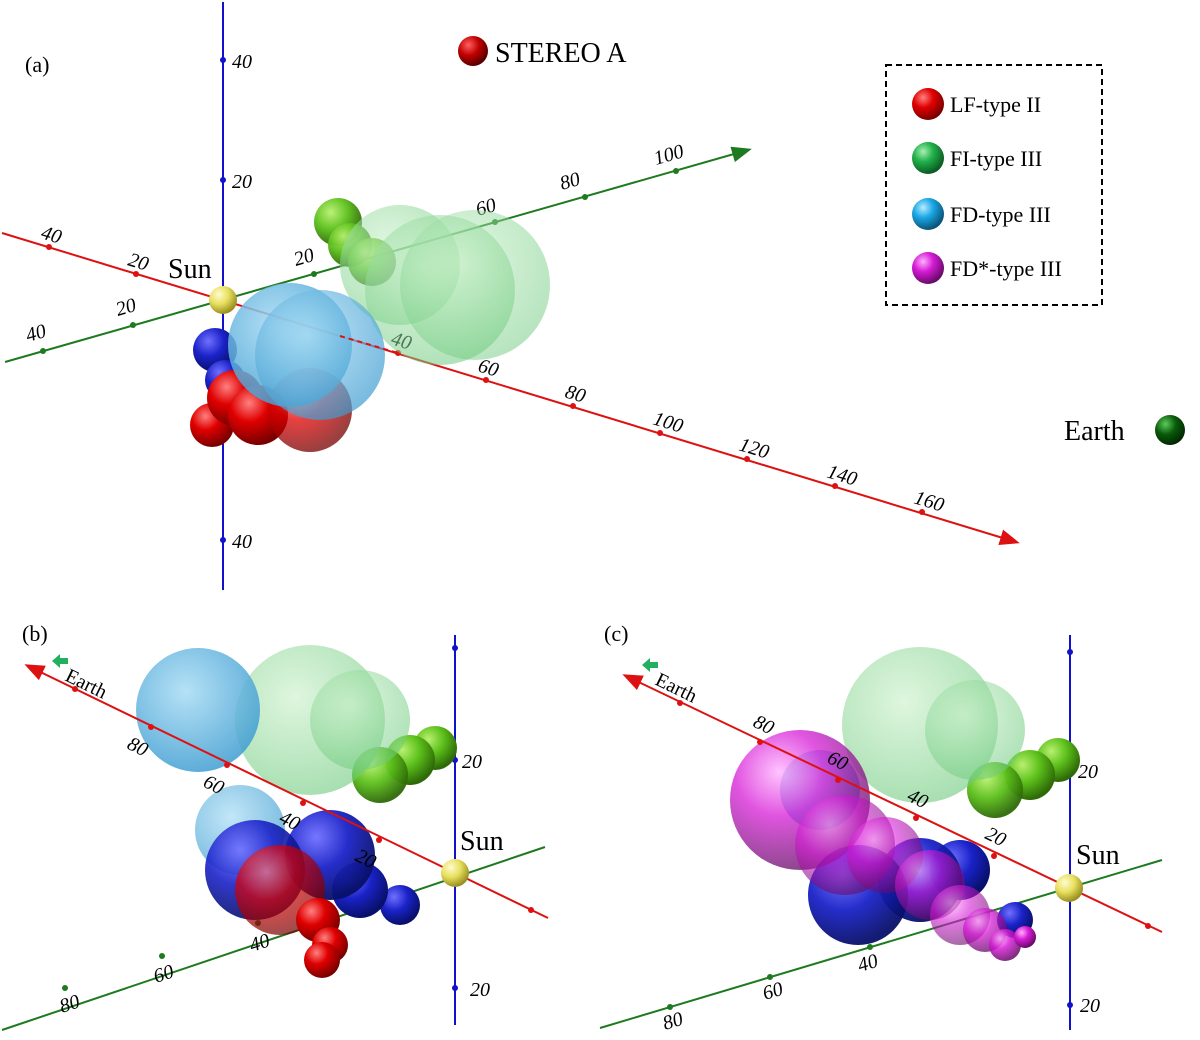 This screenshot has height=1040, width=1200. What do you see at coordinates (928, 104) in the screenshot?
I see `legend-swatch-lf-type-ii` at bounding box center [928, 104].